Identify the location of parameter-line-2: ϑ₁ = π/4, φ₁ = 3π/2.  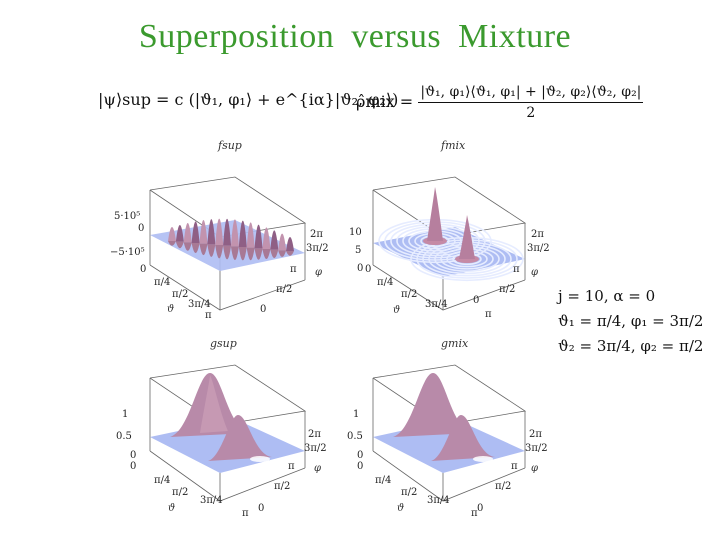
(631, 321).